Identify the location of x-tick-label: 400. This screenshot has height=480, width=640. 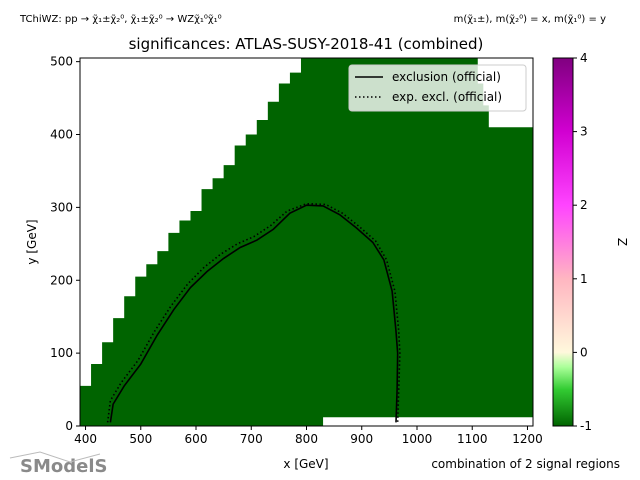
(85, 439).